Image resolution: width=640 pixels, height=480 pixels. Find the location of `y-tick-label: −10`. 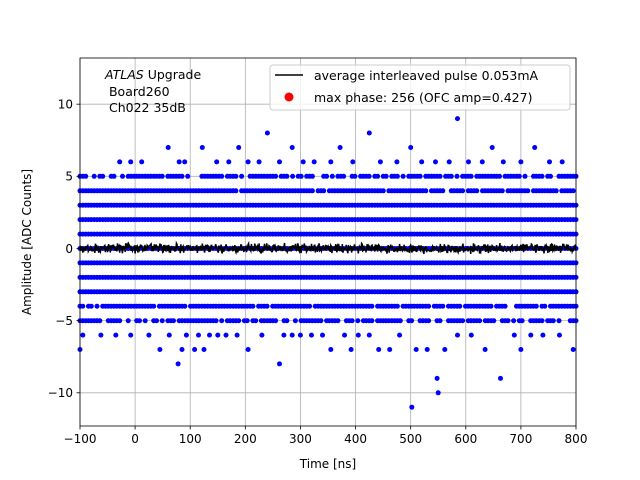

y-tick-label: −10 is located at coordinates (60, 393).